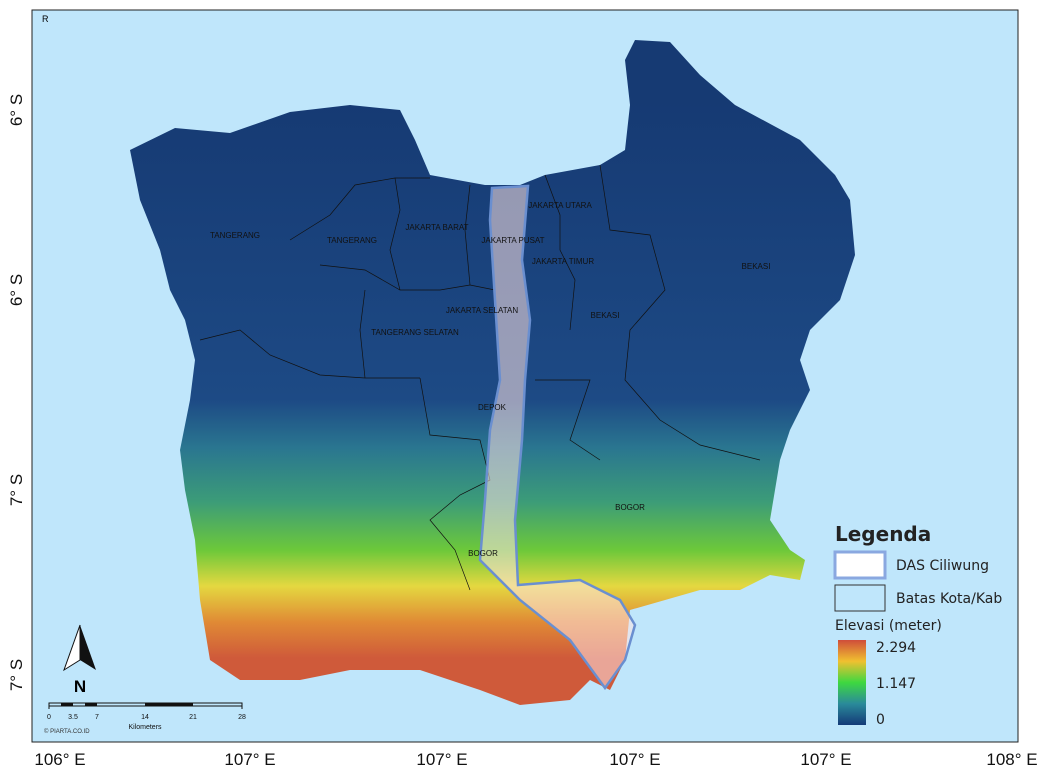 This screenshot has width=1039, height=784. I want to click on credit: © PIARTA.CO.ID, so click(67, 731).